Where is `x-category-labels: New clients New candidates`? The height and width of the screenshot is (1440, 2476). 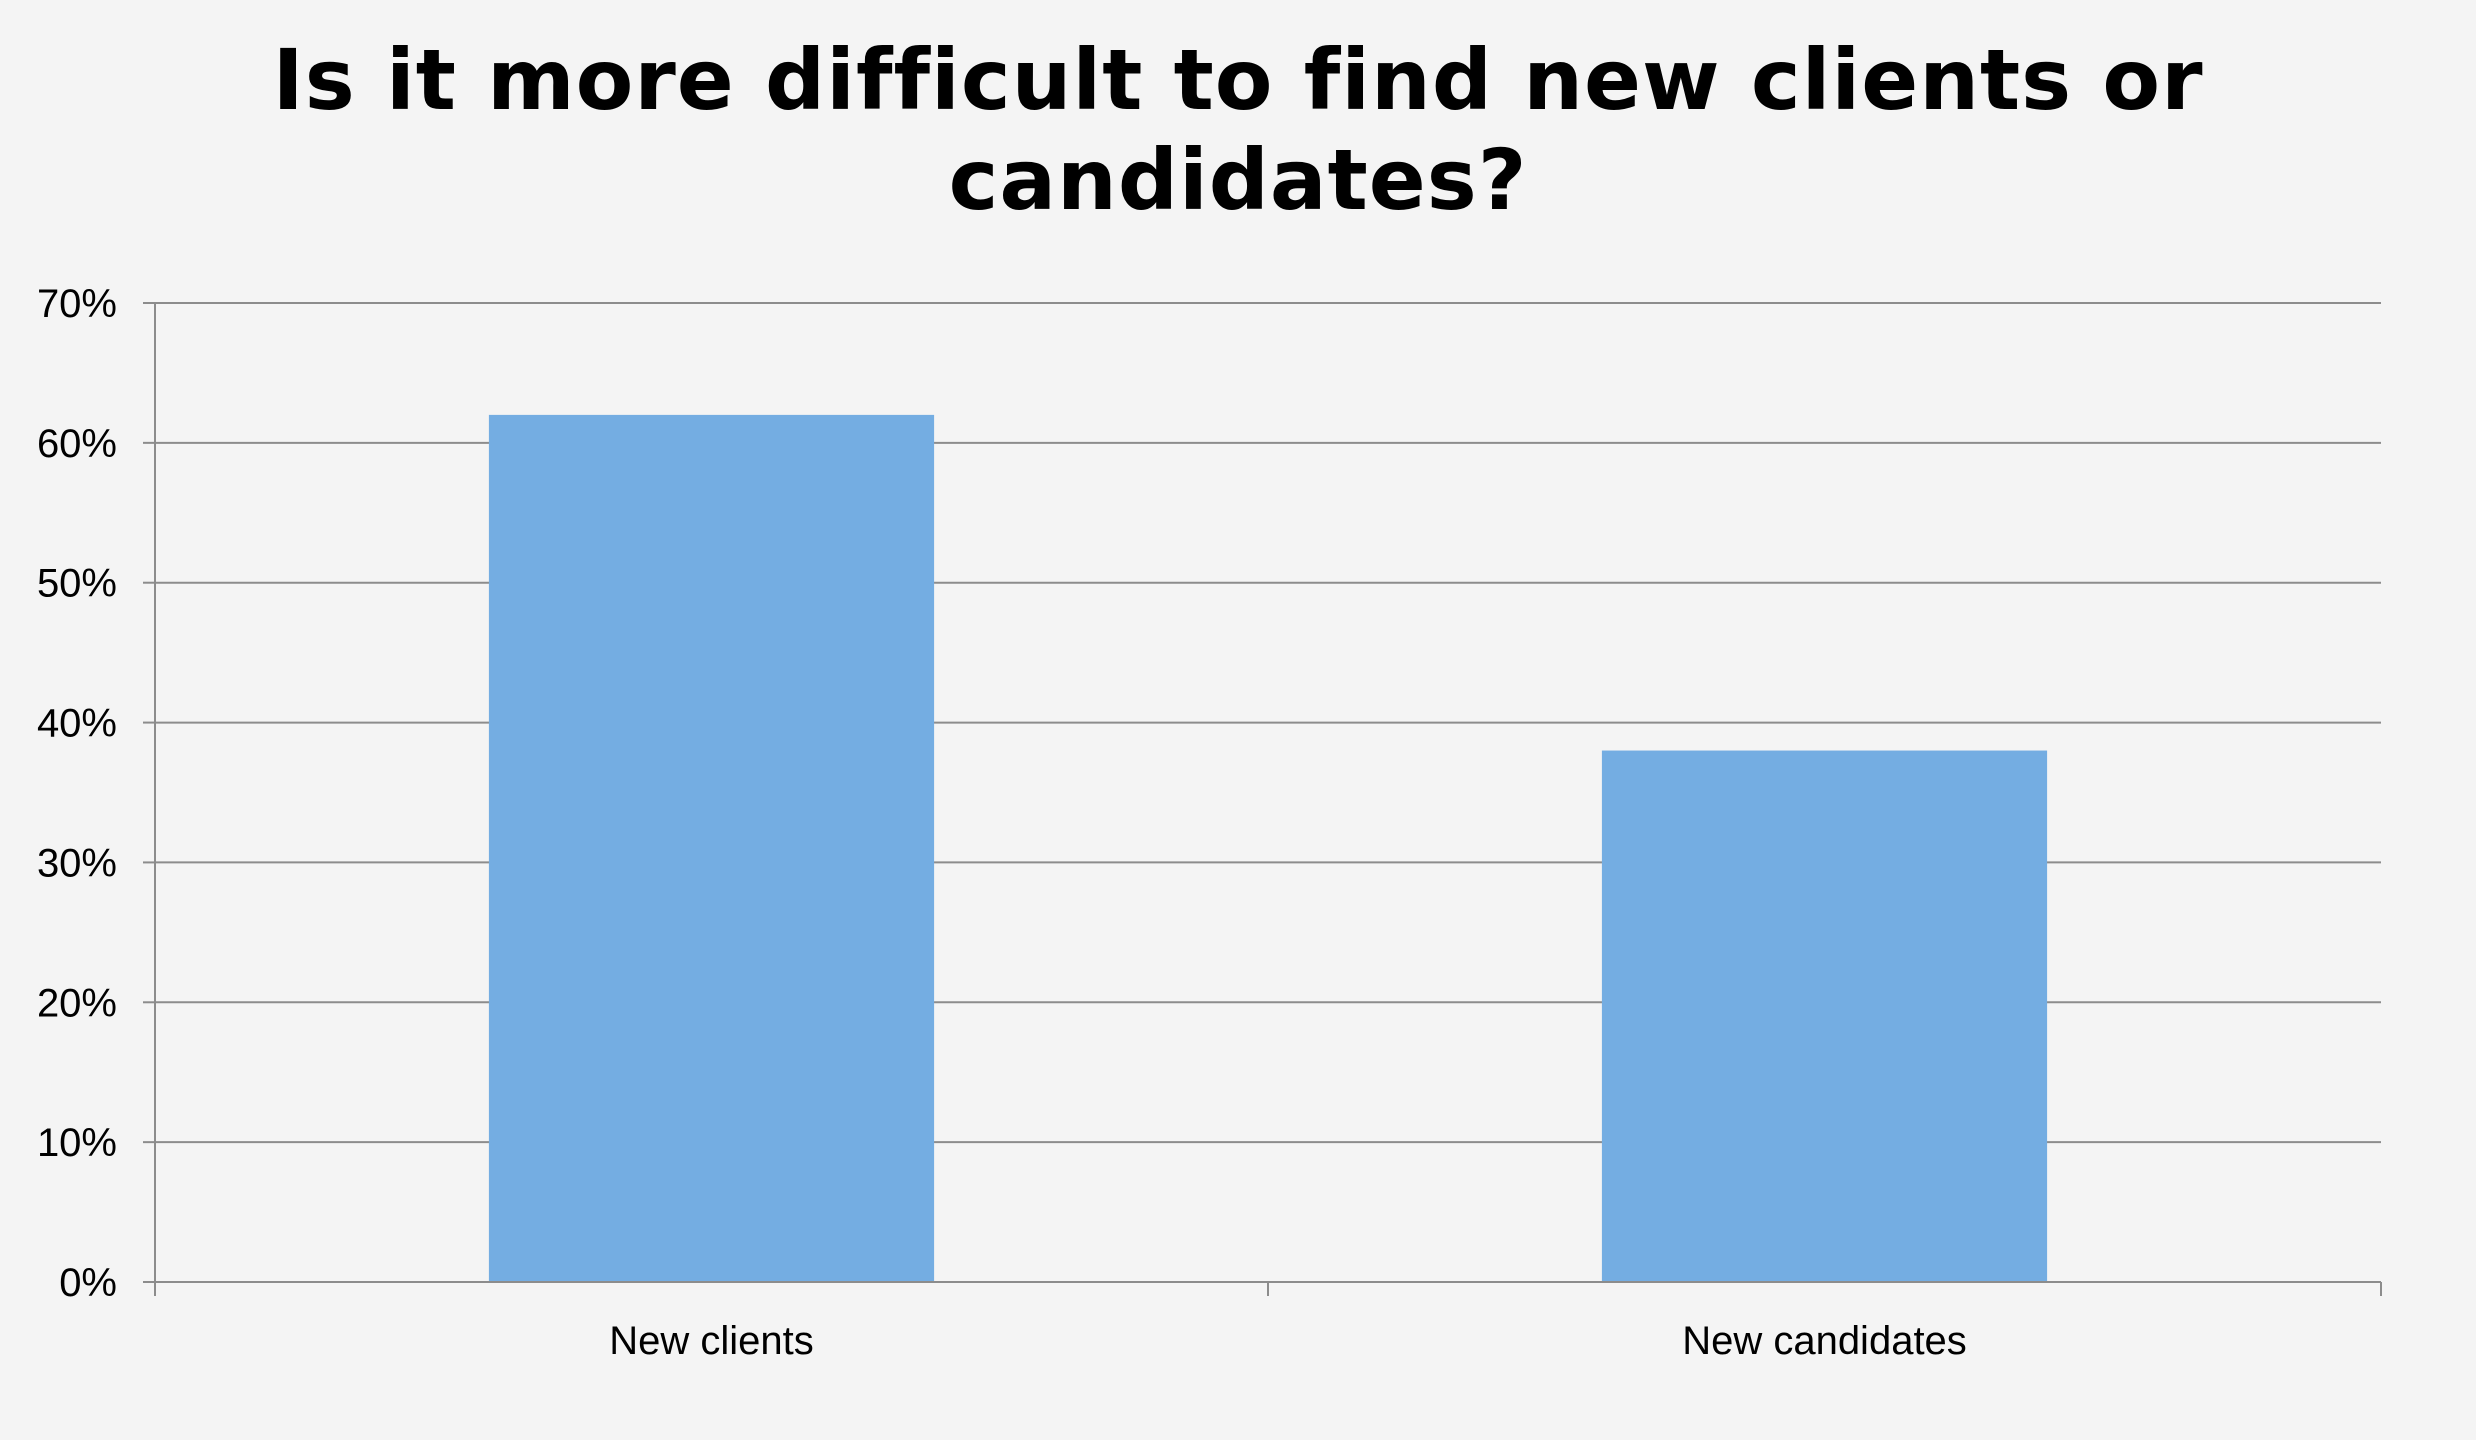 x-category-labels: New clients New candidates is located at coordinates (1288, 1341).